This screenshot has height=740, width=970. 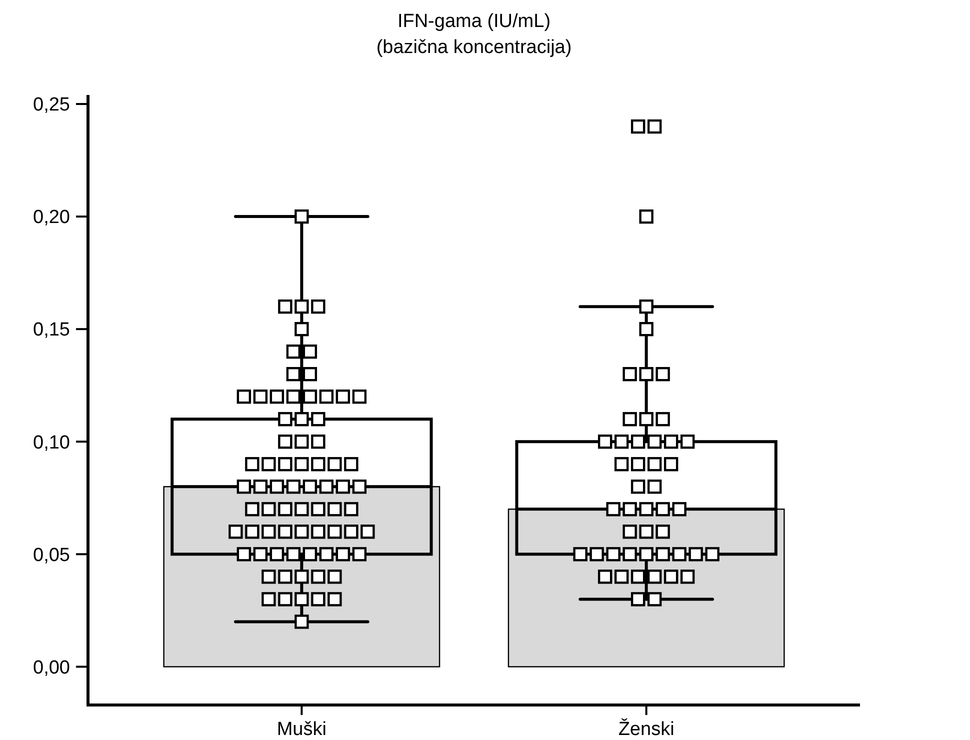 I want to click on y-tick-label: 0,05, so click(x=51, y=555).